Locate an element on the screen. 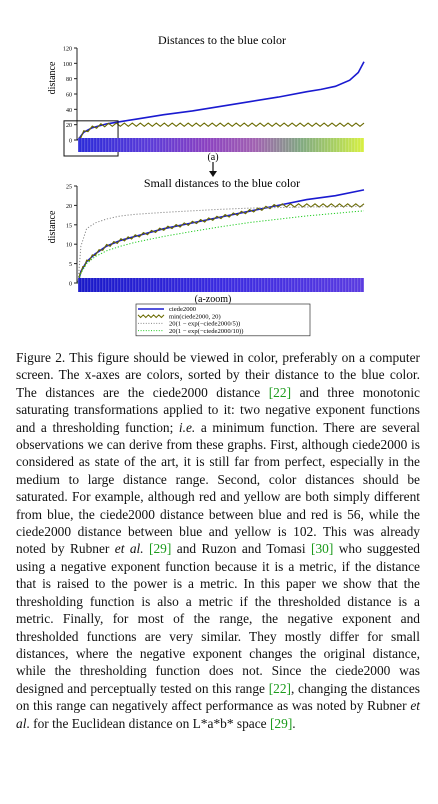 This screenshot has height=804, width=438. legend-swatch is located at coordinates (151, 316).